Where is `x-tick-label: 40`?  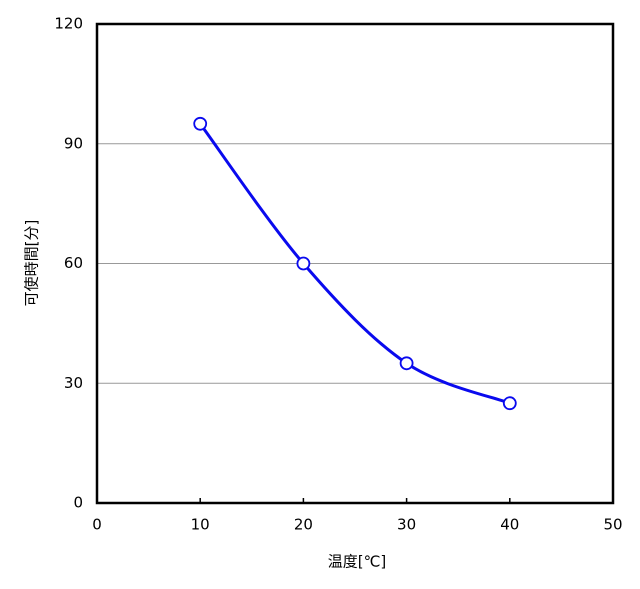
x-tick-label: 40 is located at coordinates (509, 525).